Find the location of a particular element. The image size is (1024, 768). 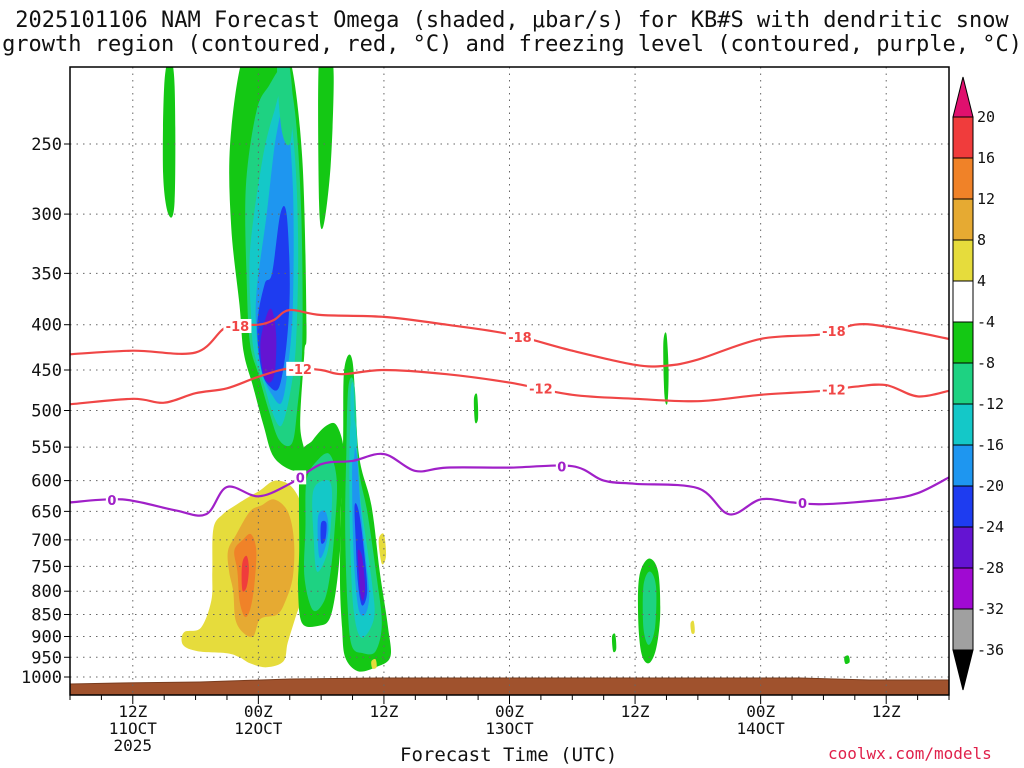

y-tick-label: 650 is located at coordinates (46, 512).